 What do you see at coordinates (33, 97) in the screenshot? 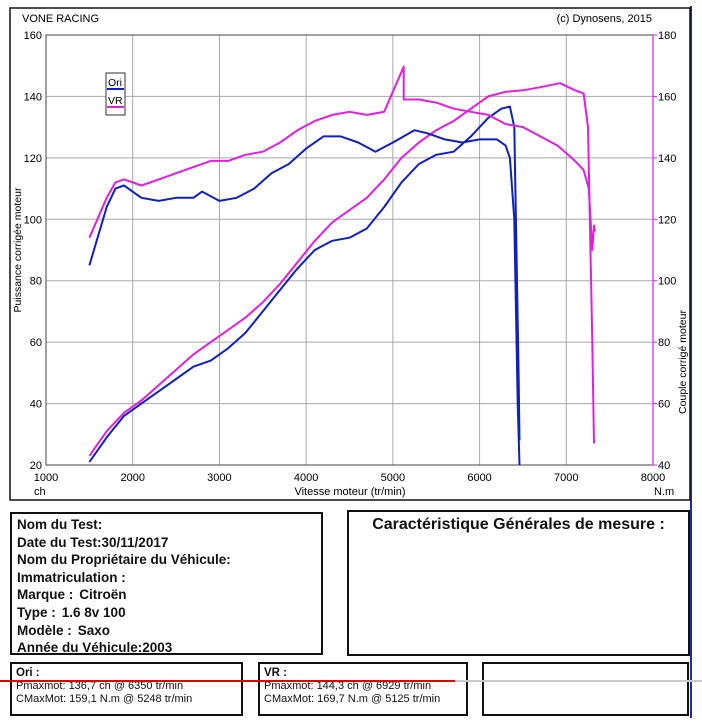
I see `y-tick-label: 140` at bounding box center [33, 97].